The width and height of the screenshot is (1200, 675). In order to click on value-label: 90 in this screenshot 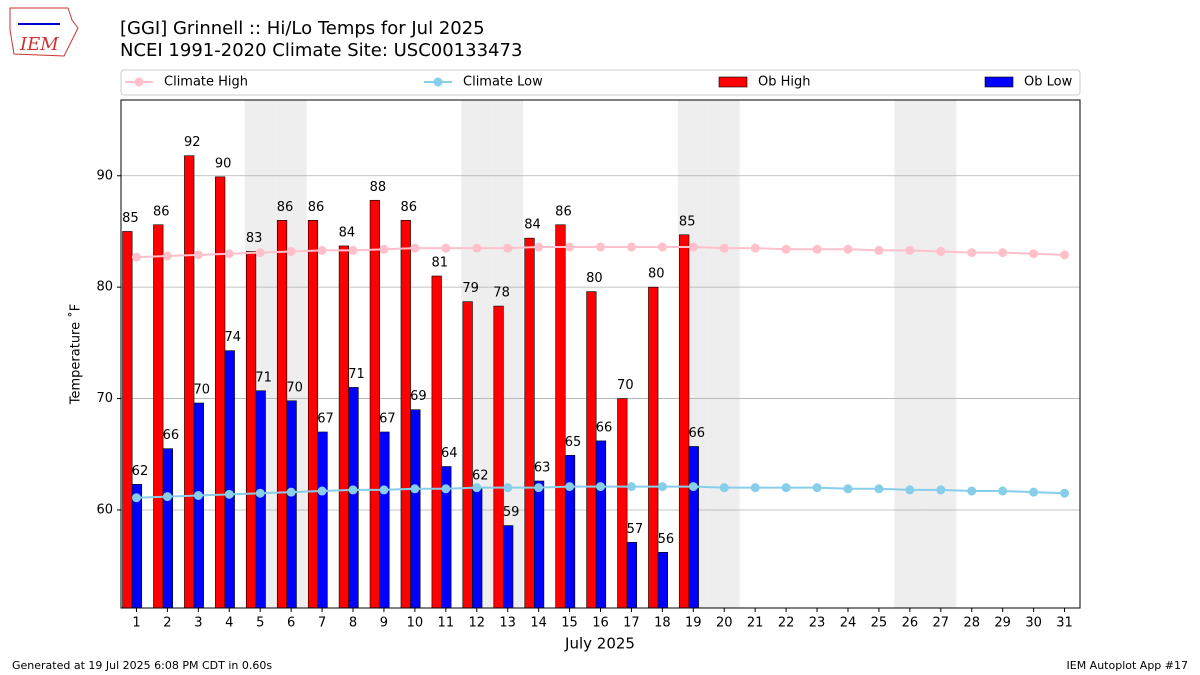, I will do `click(223, 163)`.